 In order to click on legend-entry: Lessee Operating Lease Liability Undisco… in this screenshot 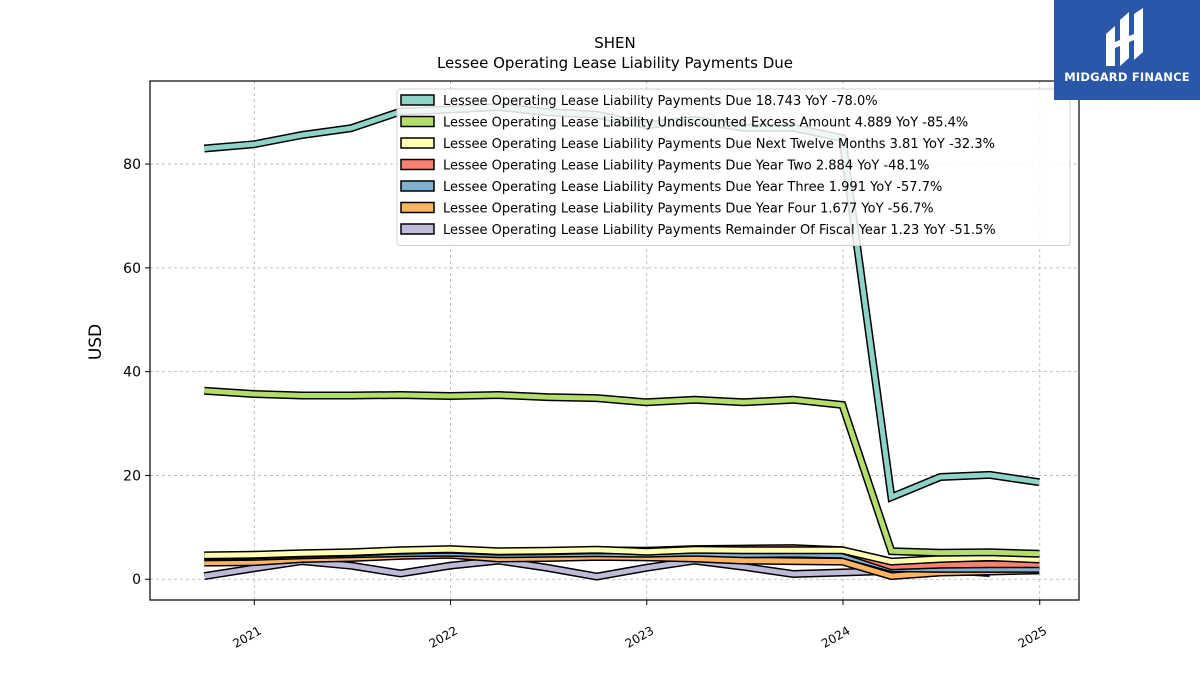, I will do `click(705, 123)`.